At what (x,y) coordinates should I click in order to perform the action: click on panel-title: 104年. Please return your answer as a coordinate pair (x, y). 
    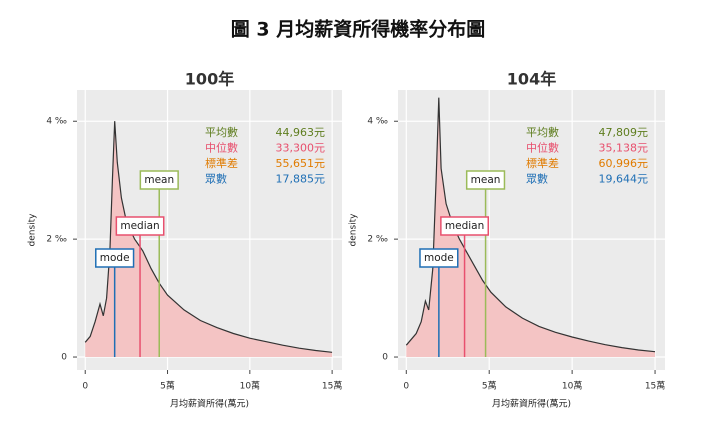
    Looking at the image, I should click on (531, 79).